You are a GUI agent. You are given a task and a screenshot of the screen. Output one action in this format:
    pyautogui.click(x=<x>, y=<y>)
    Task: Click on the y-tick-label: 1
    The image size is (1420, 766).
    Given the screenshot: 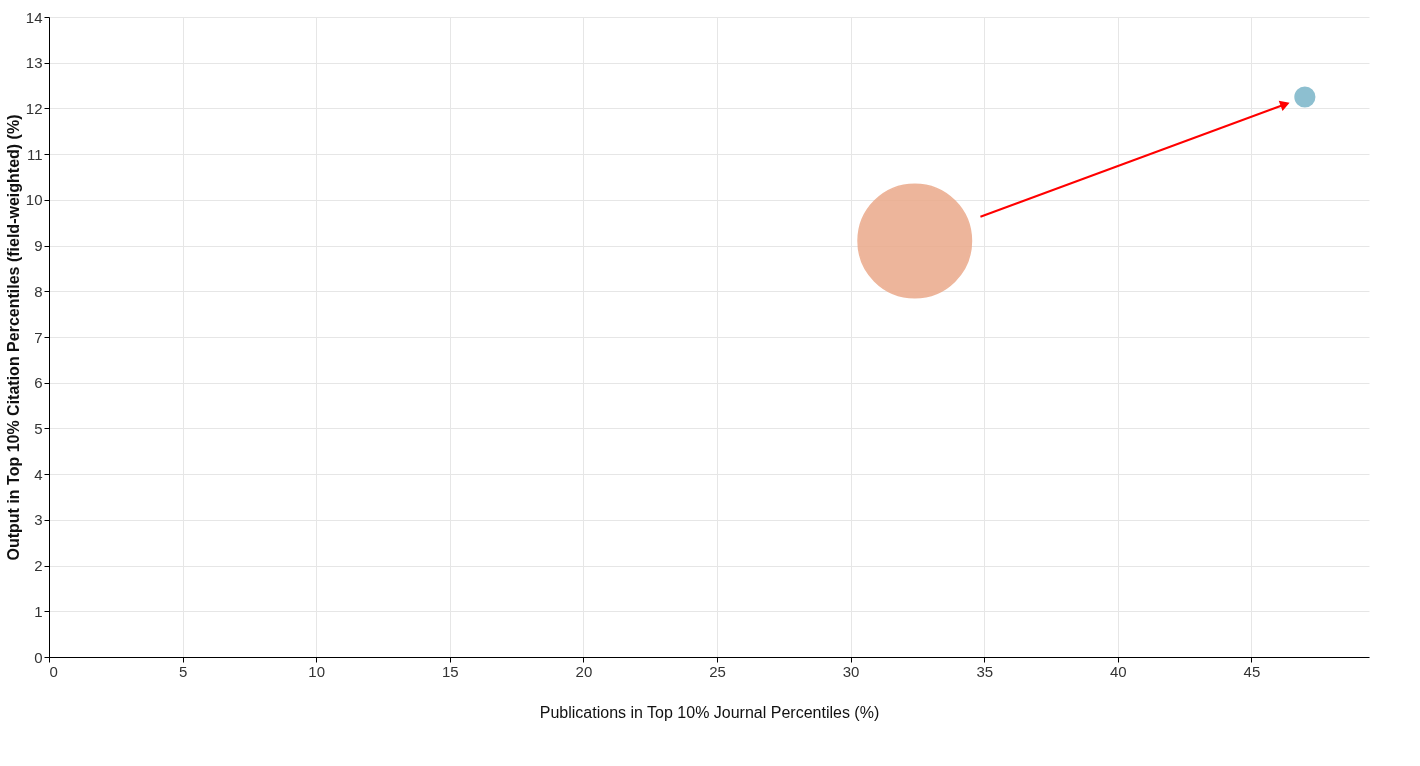 What is the action you would take?
    pyautogui.click(x=38, y=611)
    